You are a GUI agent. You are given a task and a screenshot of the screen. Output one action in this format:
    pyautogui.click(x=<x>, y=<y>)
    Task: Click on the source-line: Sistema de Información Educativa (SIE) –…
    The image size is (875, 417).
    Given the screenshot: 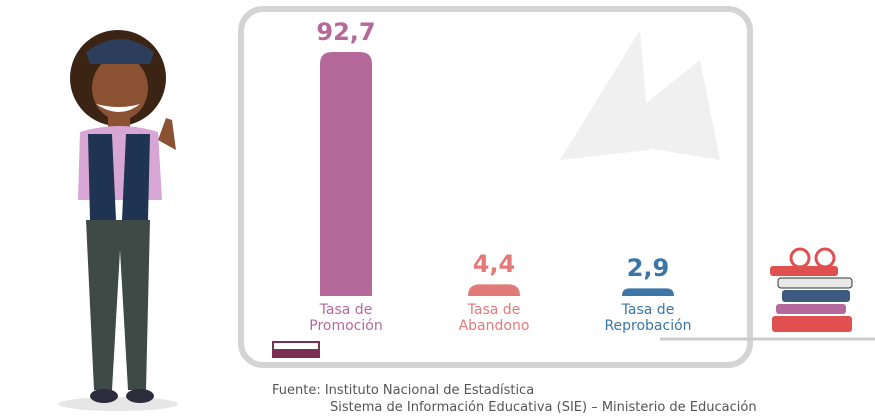 What is the action you would take?
    pyautogui.click(x=543, y=407)
    